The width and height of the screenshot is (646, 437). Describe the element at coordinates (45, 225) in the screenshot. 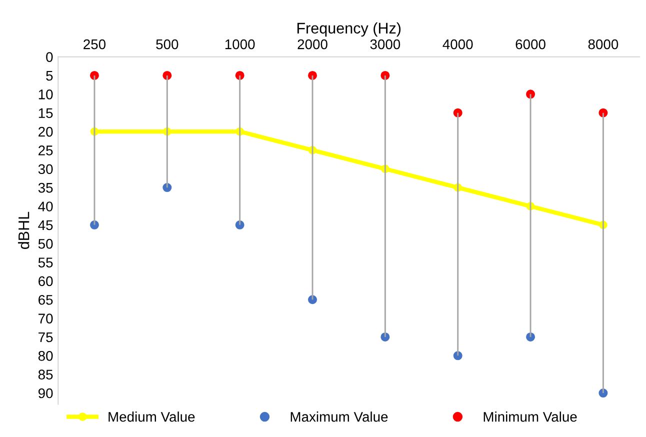

I see `y-tick-label: 45` at that location.